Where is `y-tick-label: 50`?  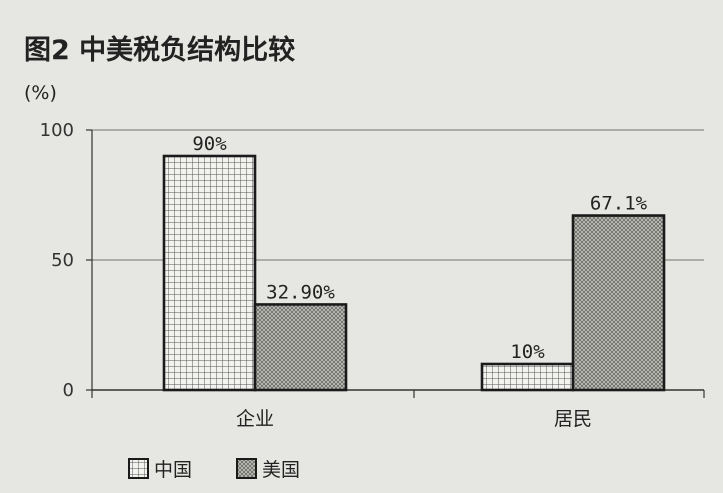 y-tick-label: 50 is located at coordinates (62, 260).